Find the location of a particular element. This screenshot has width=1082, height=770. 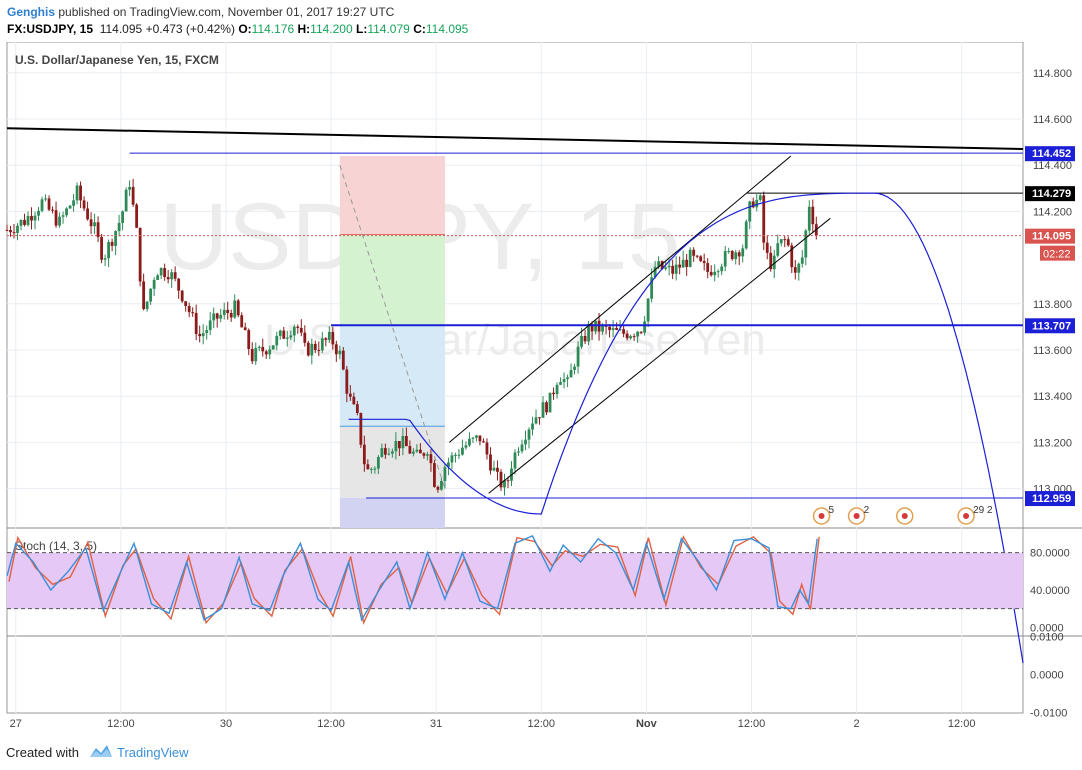

time-tick-label: 30 is located at coordinates (226, 724).